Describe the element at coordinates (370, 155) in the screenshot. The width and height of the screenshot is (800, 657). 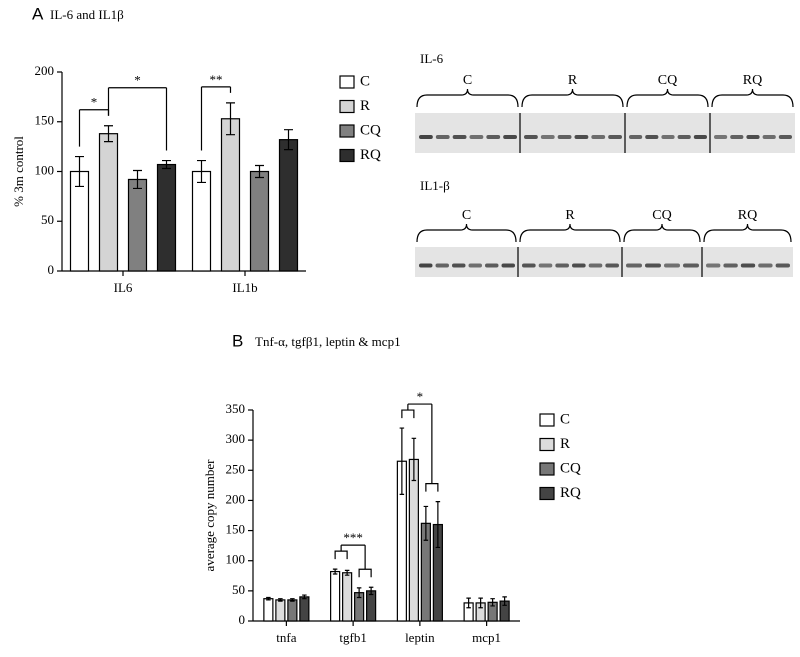
I see `legend-label: RQ` at that location.